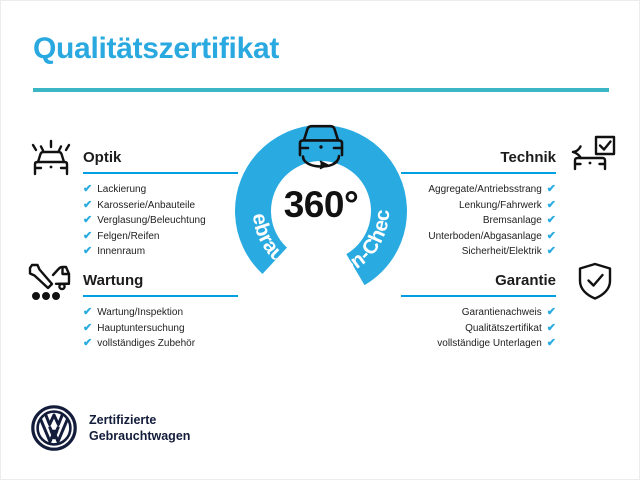  I want to click on list-item: Qualitätszertifikat ✔, so click(478, 329).